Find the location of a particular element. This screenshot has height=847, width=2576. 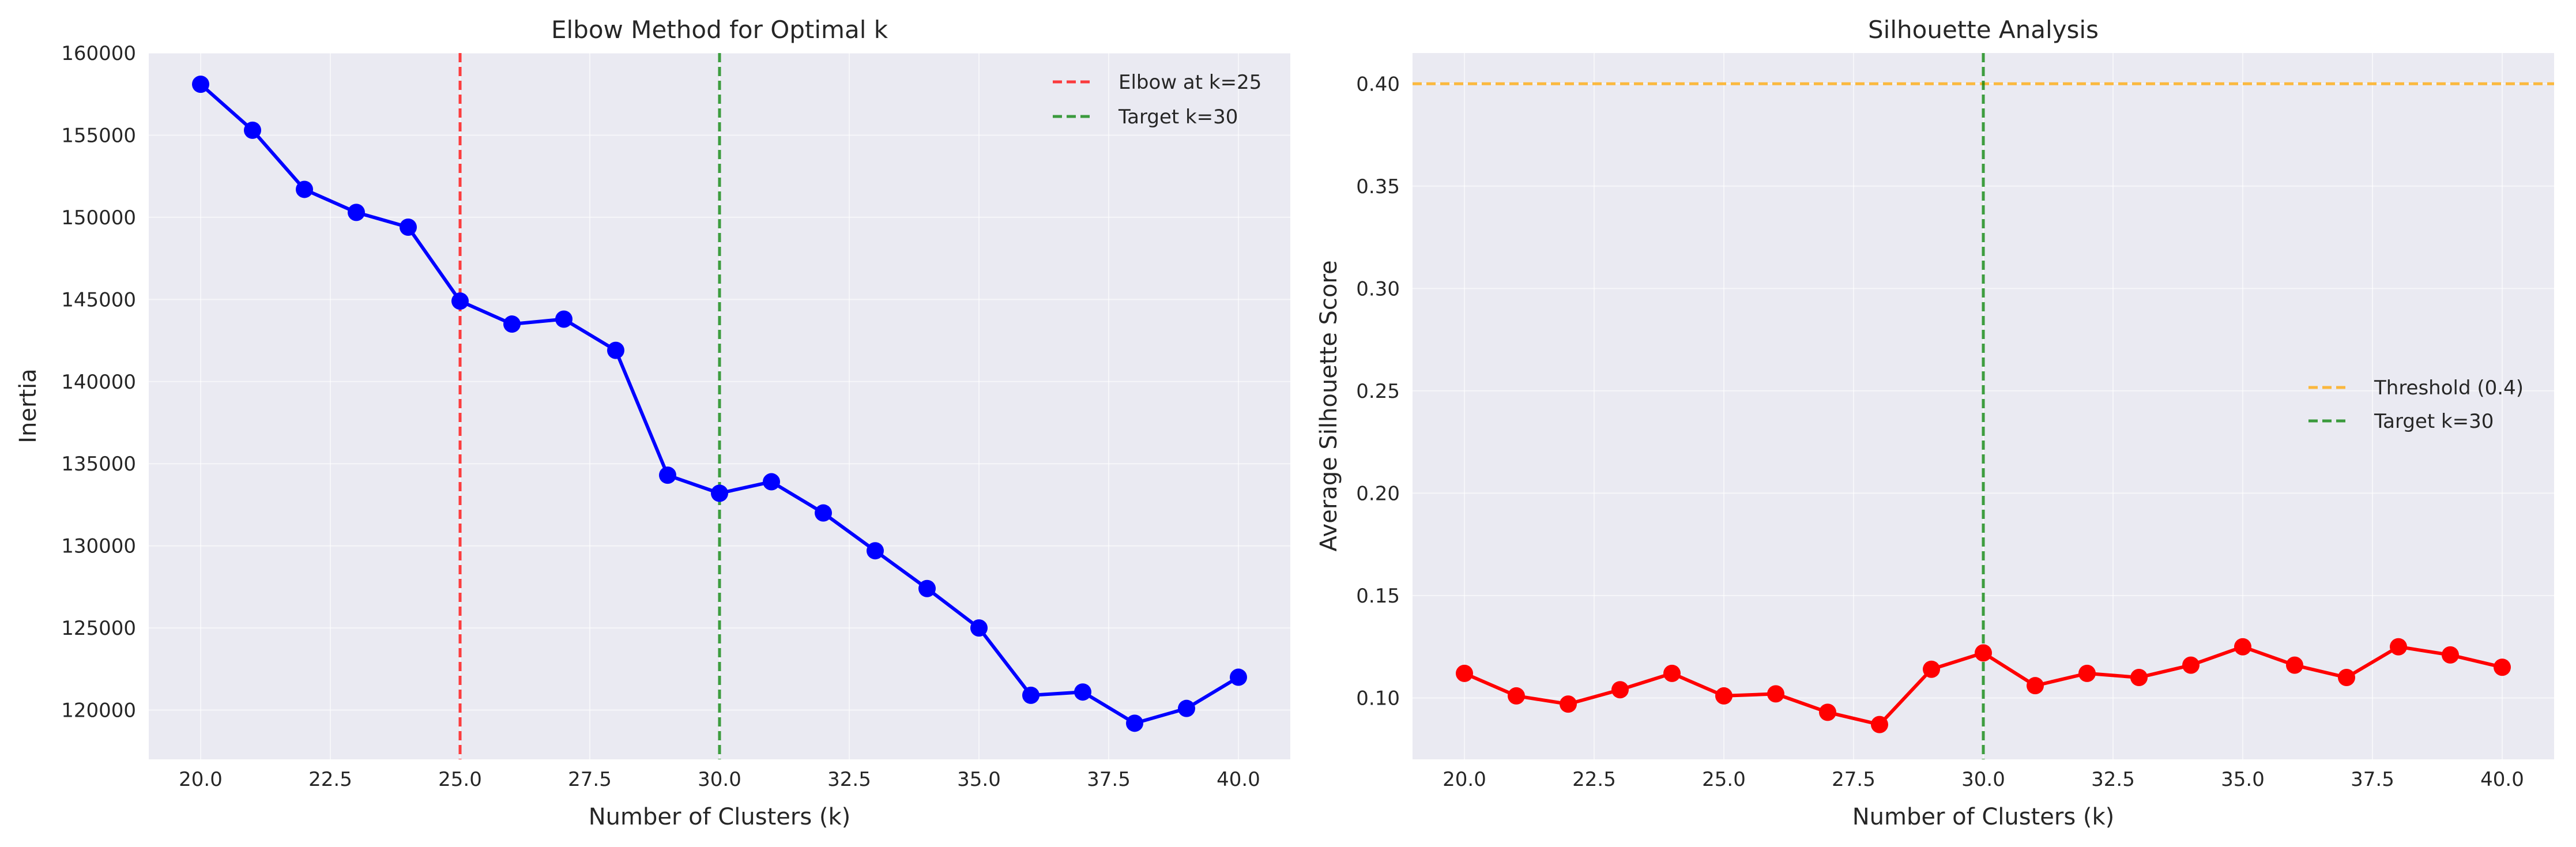

y-tick-label: 0.25 is located at coordinates (1378, 391).